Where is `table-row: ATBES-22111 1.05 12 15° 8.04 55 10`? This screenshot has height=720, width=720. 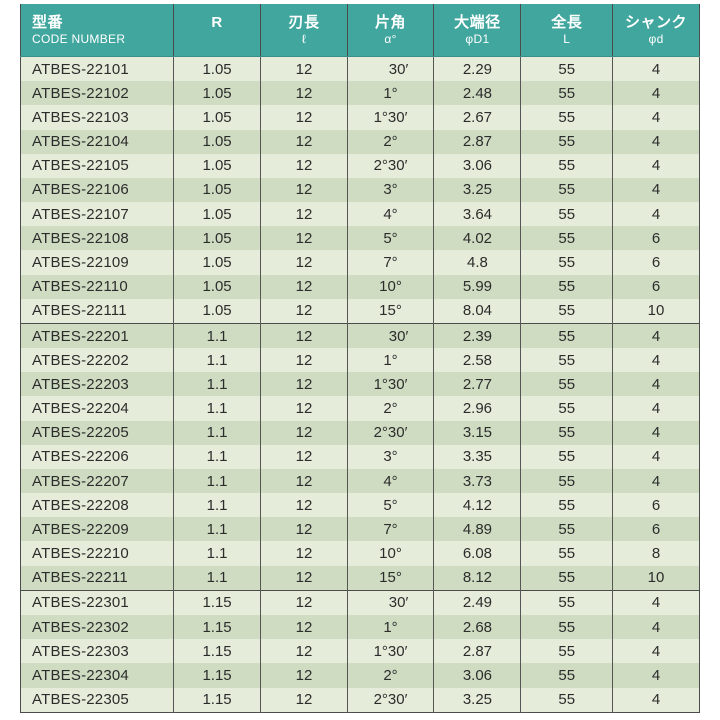 table-row: ATBES-22111 1.05 12 15° 8.04 55 10 is located at coordinates (360, 311).